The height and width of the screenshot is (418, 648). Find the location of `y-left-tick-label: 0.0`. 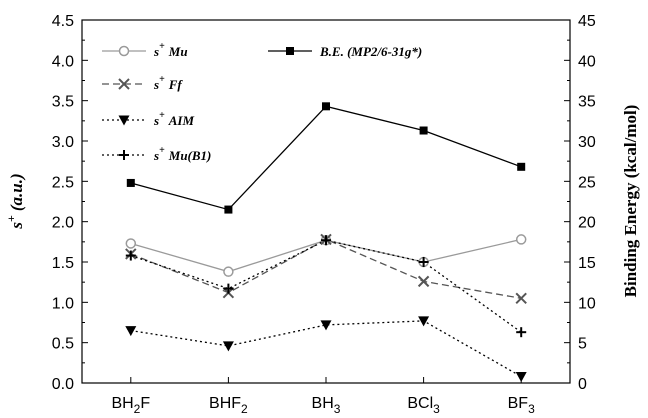

y-left-tick-label: 0.0 is located at coordinates (63, 384).